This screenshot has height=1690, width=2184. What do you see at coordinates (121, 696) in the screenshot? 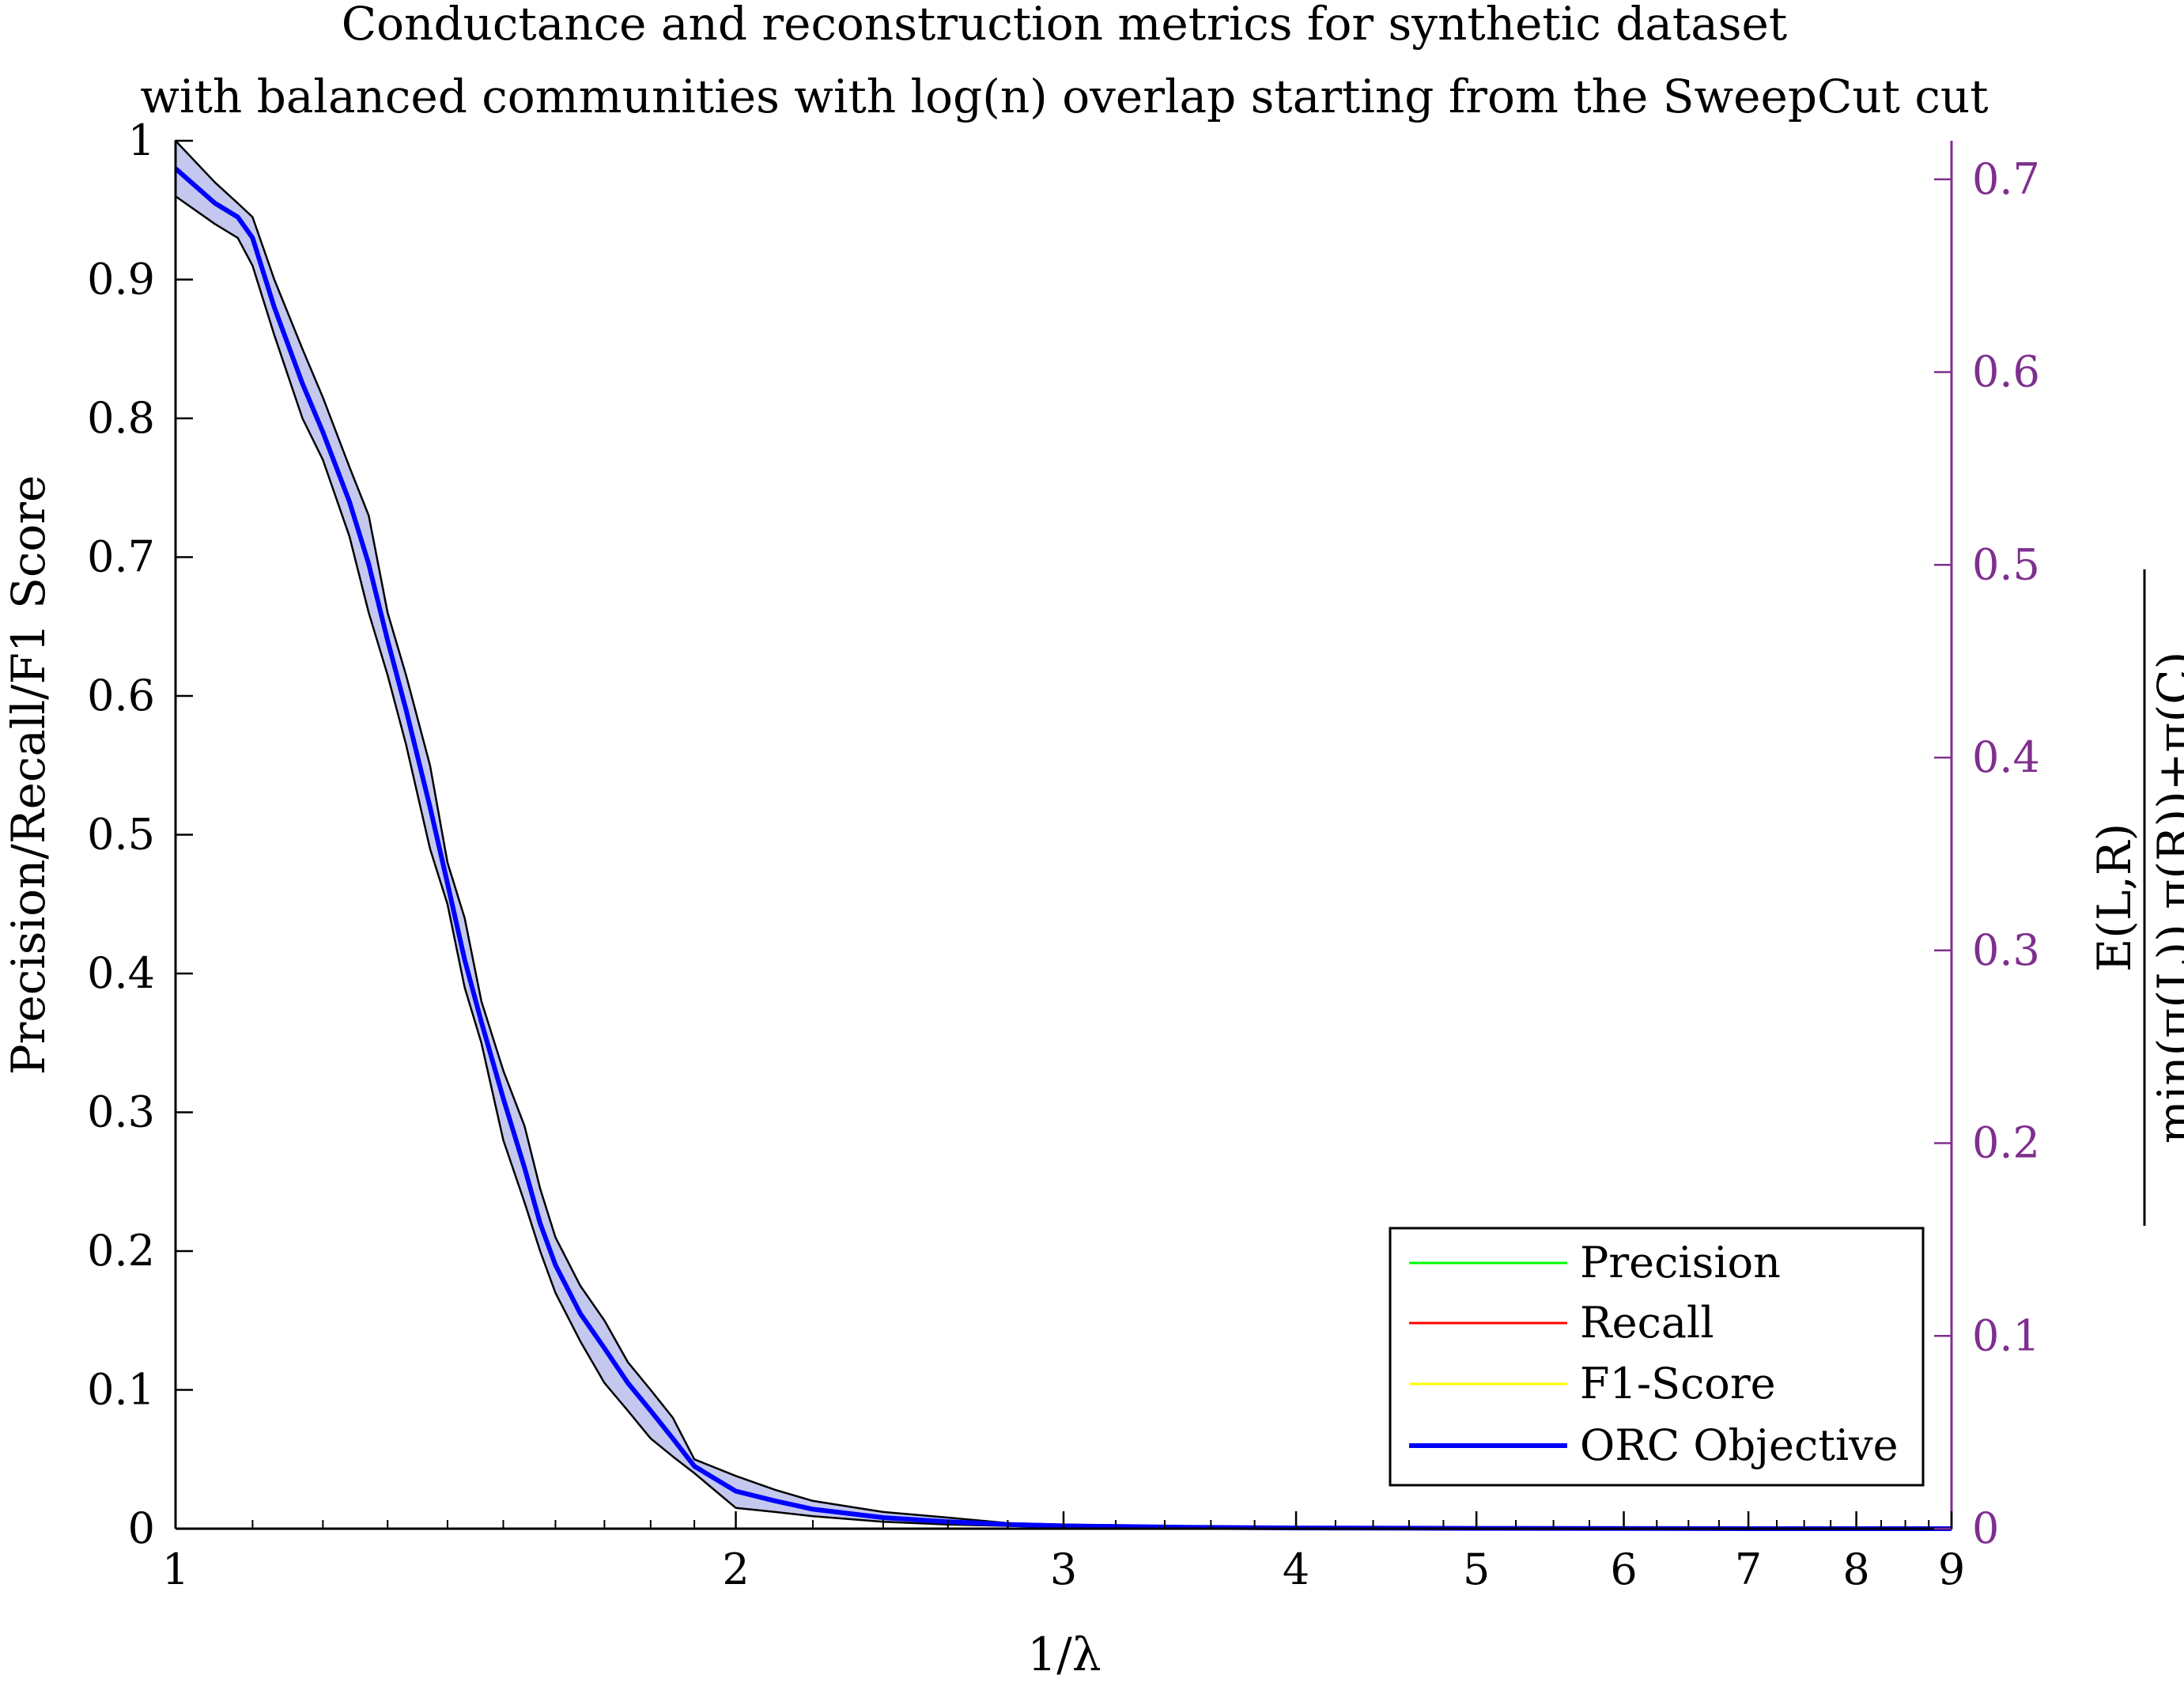
I see `left-y-tick-label: 0.6` at bounding box center [121, 696].